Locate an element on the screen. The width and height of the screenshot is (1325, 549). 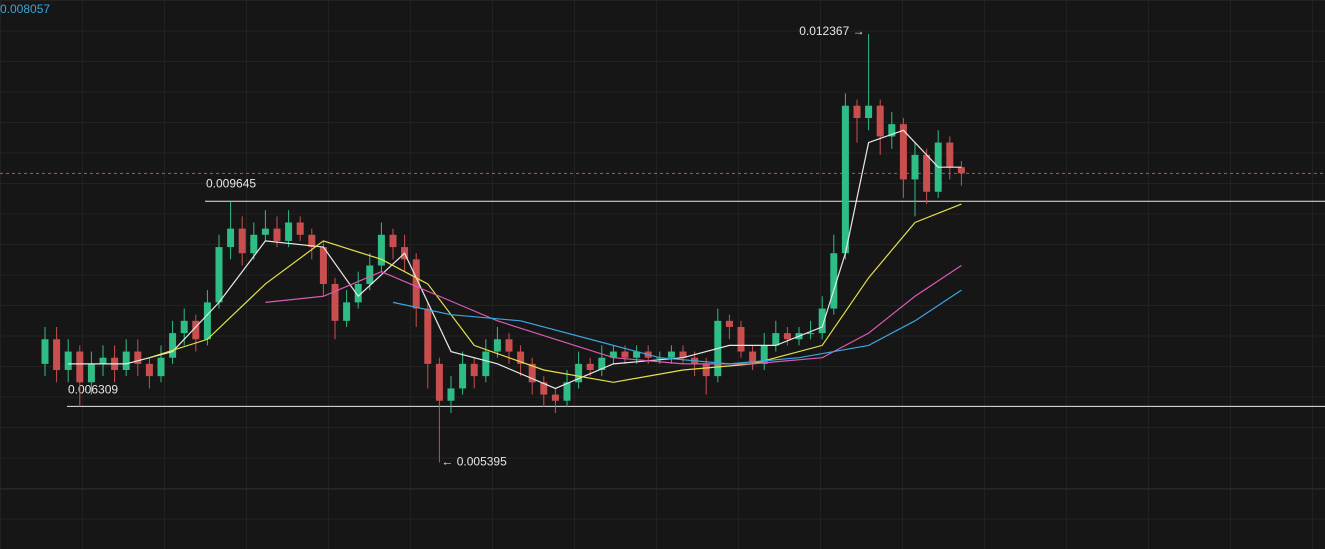
high-annotation: 0.012367 → is located at coordinates (831, 31).